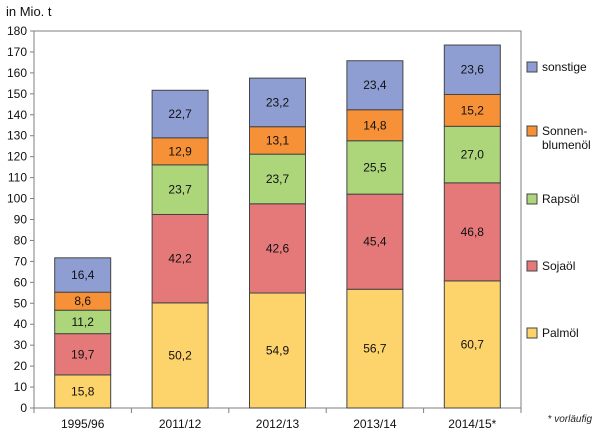 The height and width of the screenshot is (434, 600). Describe the element at coordinates (83, 424) in the screenshot. I see `x-tick-label: 1995/96` at that location.